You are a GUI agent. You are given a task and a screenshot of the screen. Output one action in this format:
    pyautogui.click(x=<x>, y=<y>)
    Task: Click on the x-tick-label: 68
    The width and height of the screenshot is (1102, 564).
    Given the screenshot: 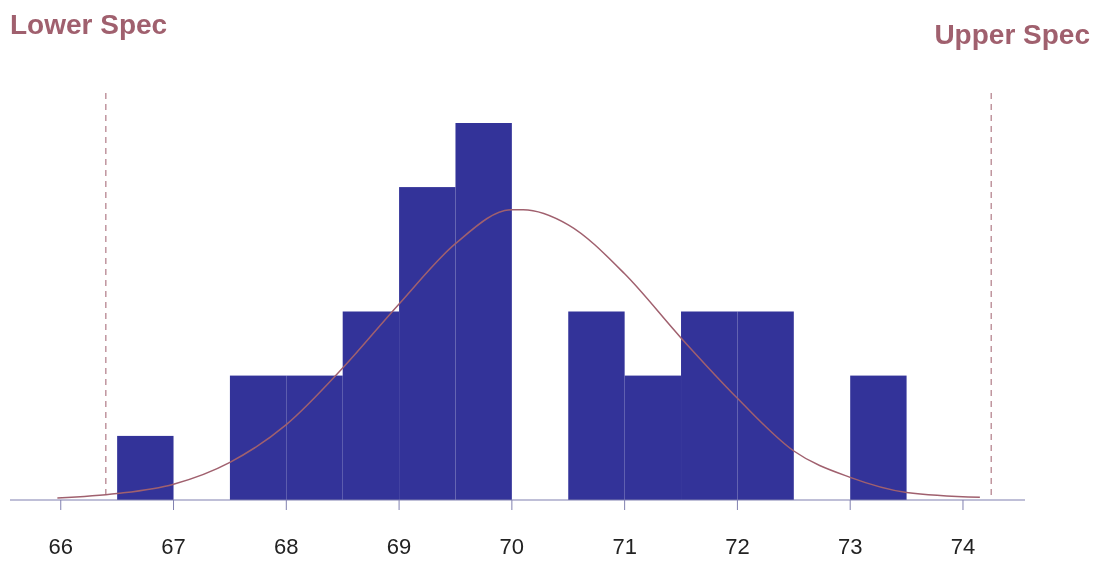 What is the action you would take?
    pyautogui.click(x=286, y=546)
    